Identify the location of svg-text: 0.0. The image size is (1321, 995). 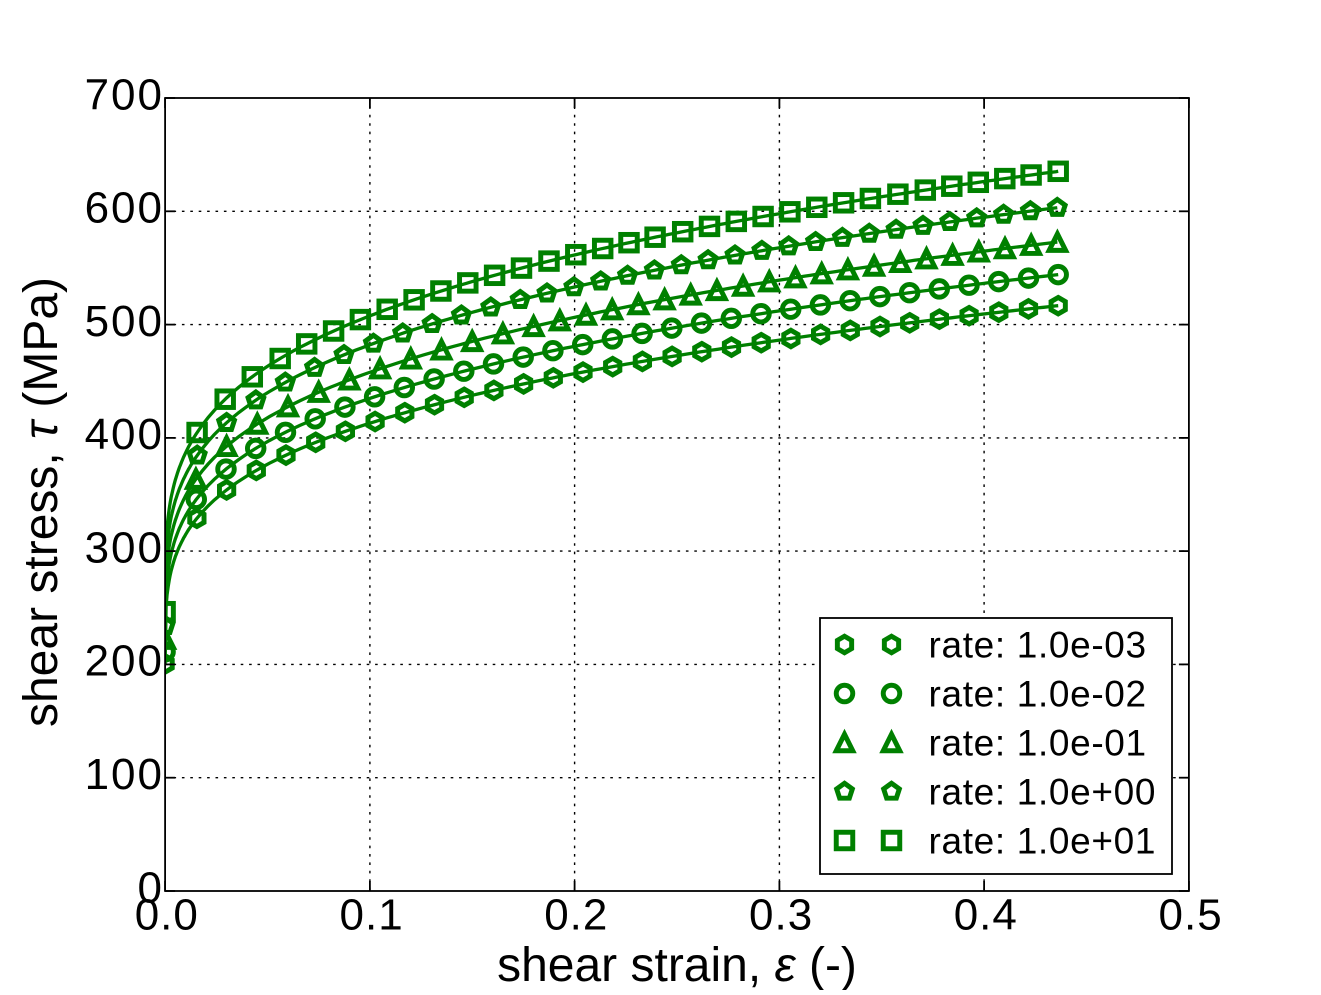
(167, 915).